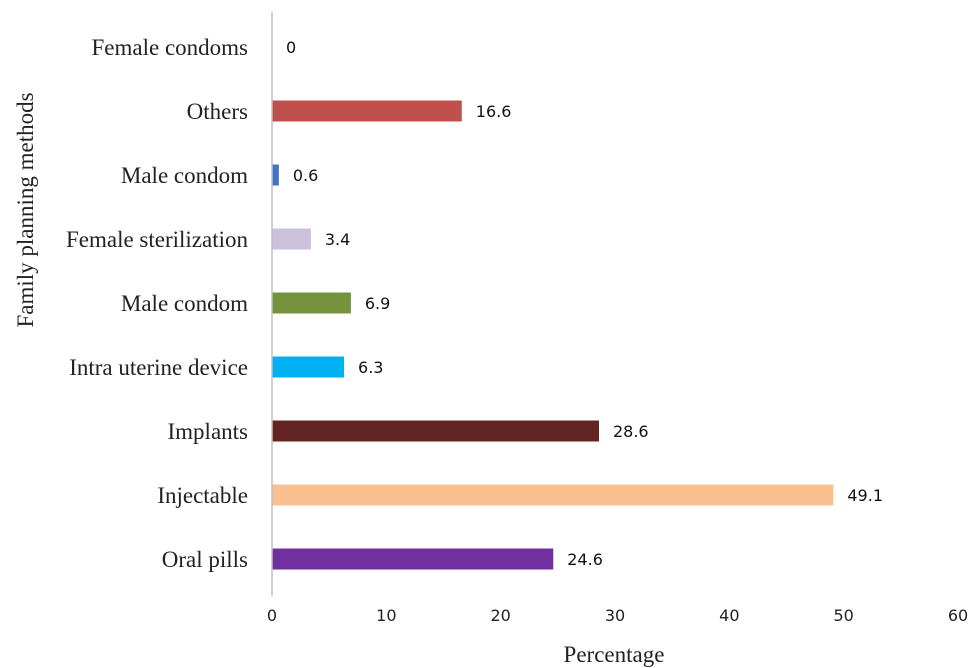  I want to click on data-label: 28.6, so click(631, 431).